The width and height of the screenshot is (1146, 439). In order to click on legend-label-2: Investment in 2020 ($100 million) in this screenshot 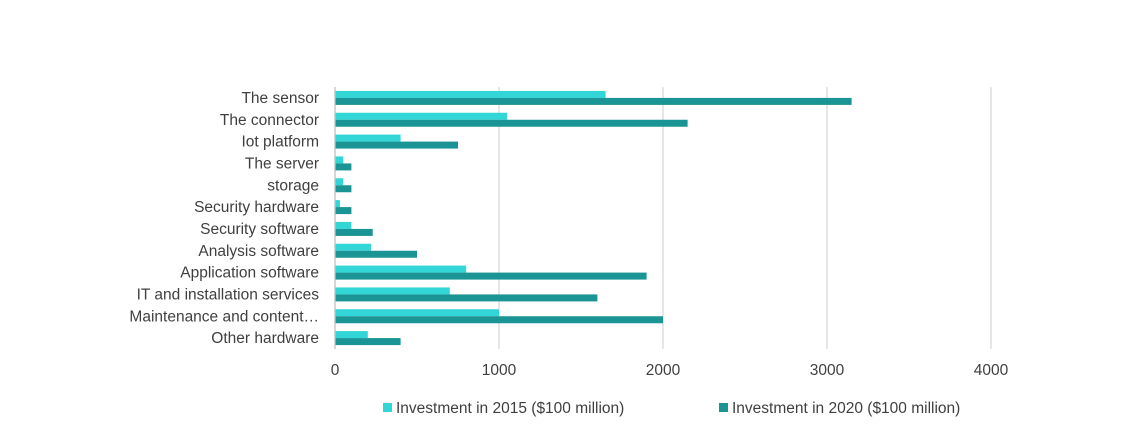, I will do `click(846, 408)`.